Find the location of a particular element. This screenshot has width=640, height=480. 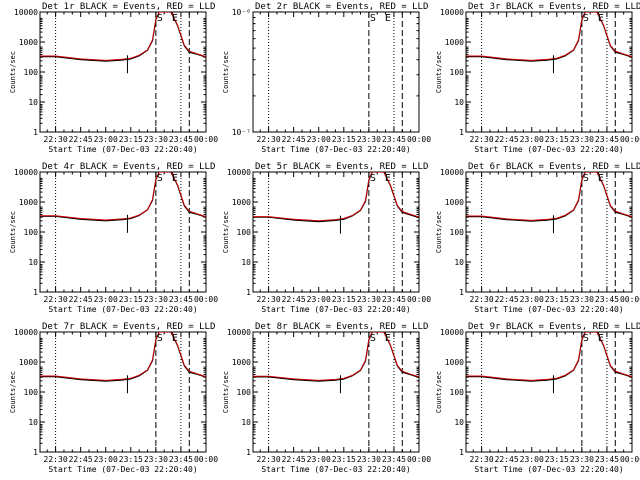

panel-title: Det 2r BLACK = Events, RED = LLD is located at coordinates (341, 7).